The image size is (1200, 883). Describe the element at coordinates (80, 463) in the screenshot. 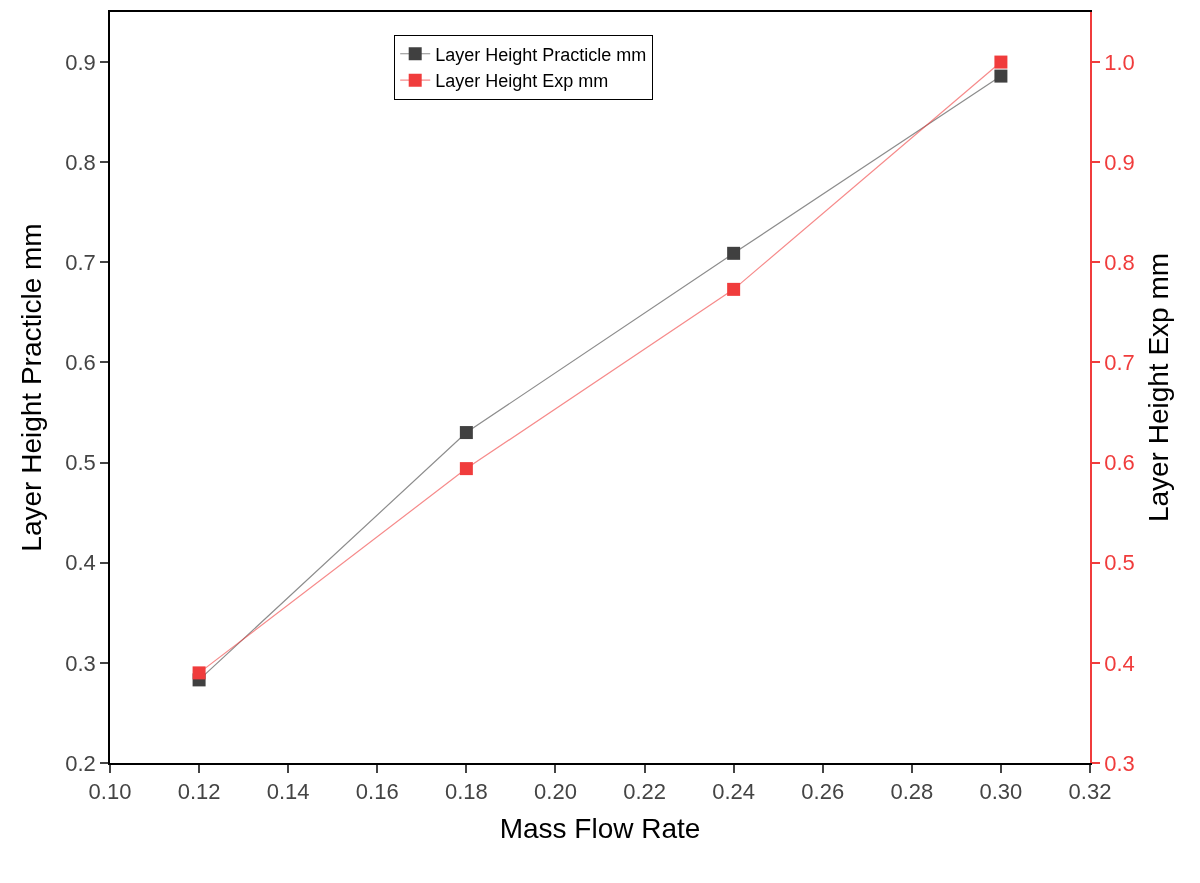

I see `y-tick-label: 0.5` at that location.